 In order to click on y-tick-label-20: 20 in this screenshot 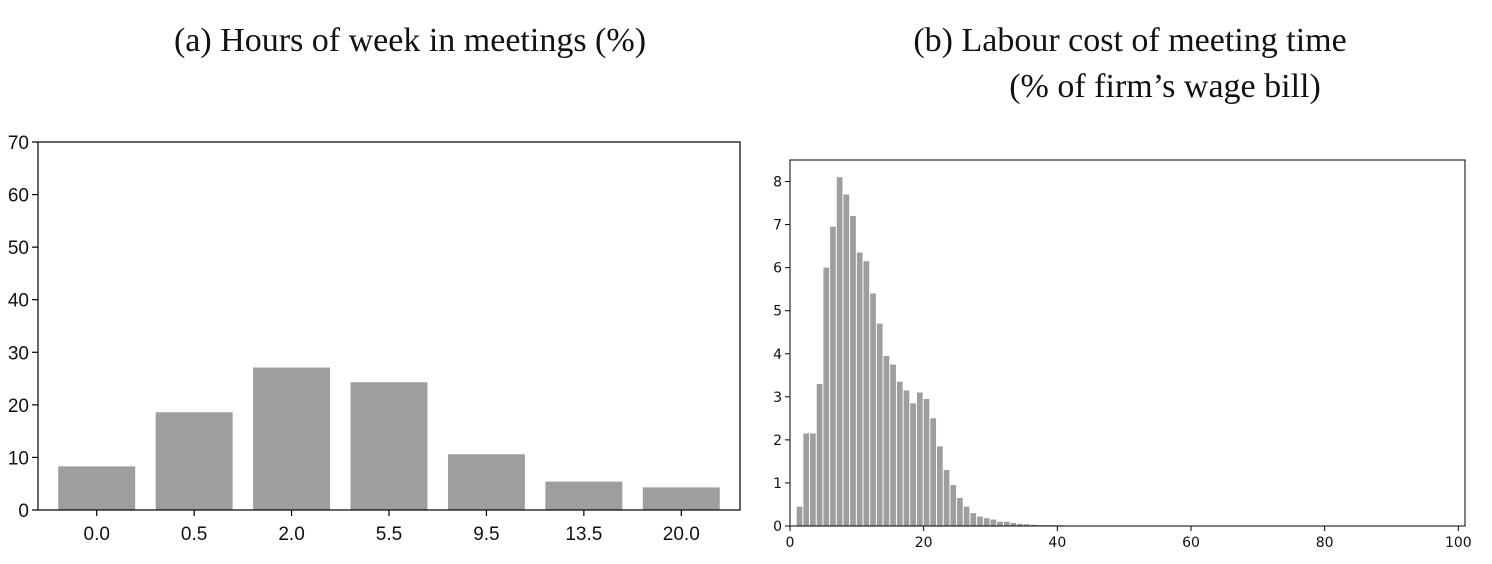, I will do `click(18, 406)`.